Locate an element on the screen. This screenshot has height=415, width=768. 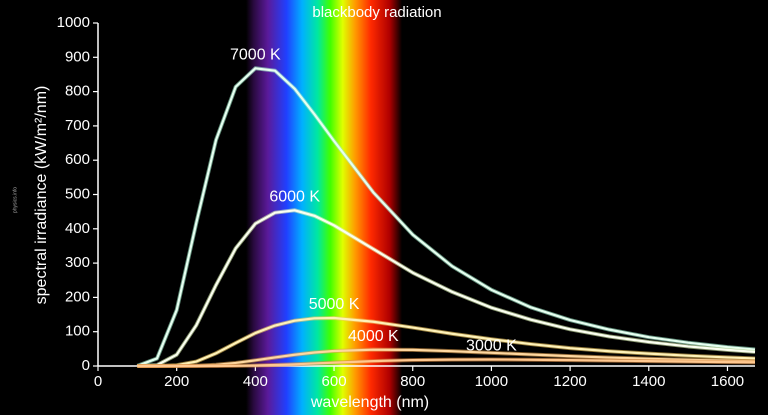
y-tick-label: 600 is located at coordinates (77, 159).